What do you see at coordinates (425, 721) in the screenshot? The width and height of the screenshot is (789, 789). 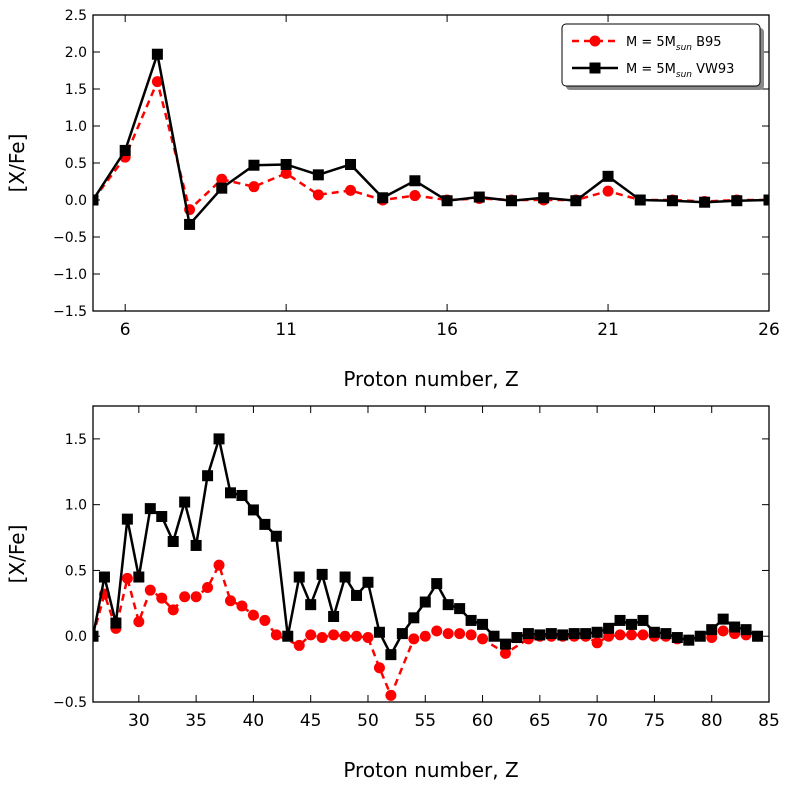 I see `x-tick-label: 55` at bounding box center [425, 721].